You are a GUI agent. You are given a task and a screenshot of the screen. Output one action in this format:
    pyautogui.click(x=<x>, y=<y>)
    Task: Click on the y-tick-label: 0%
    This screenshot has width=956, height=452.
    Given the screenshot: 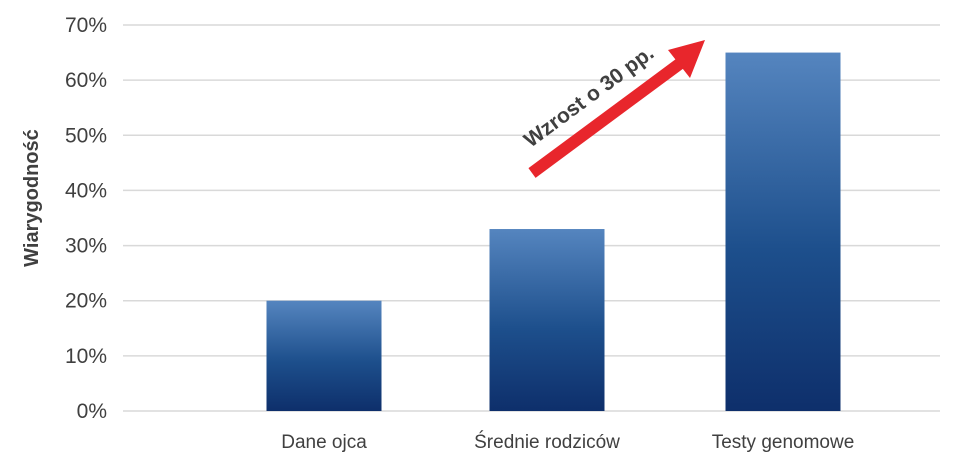 What is the action you would take?
    pyautogui.click(x=92, y=411)
    